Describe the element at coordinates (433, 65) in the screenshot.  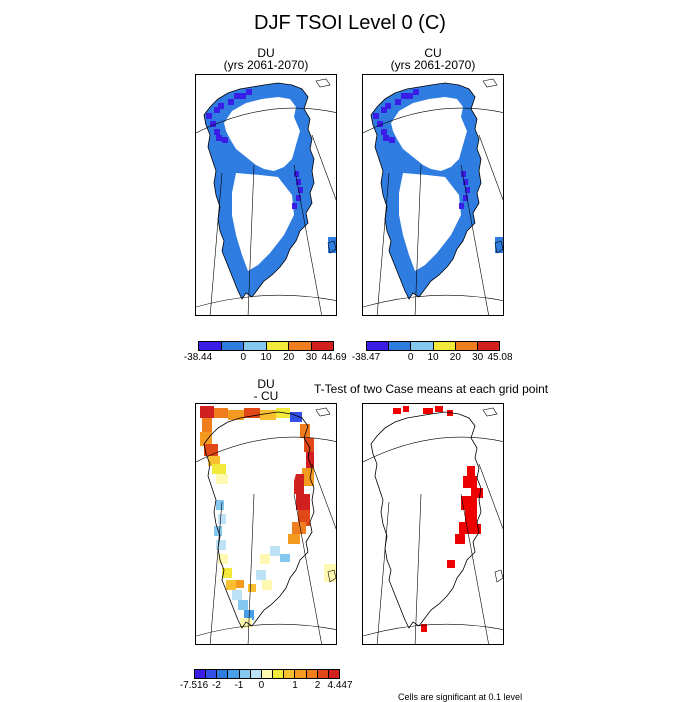
I see `cu-title-line2: (yrs 2061-2070)` at that location.